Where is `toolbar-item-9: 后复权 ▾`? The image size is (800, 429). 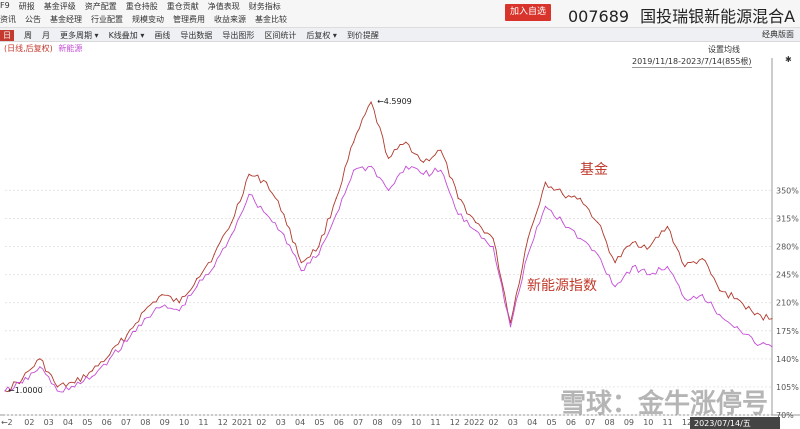
toolbar-item-9: 后复权 ▾ is located at coordinates (321, 35).